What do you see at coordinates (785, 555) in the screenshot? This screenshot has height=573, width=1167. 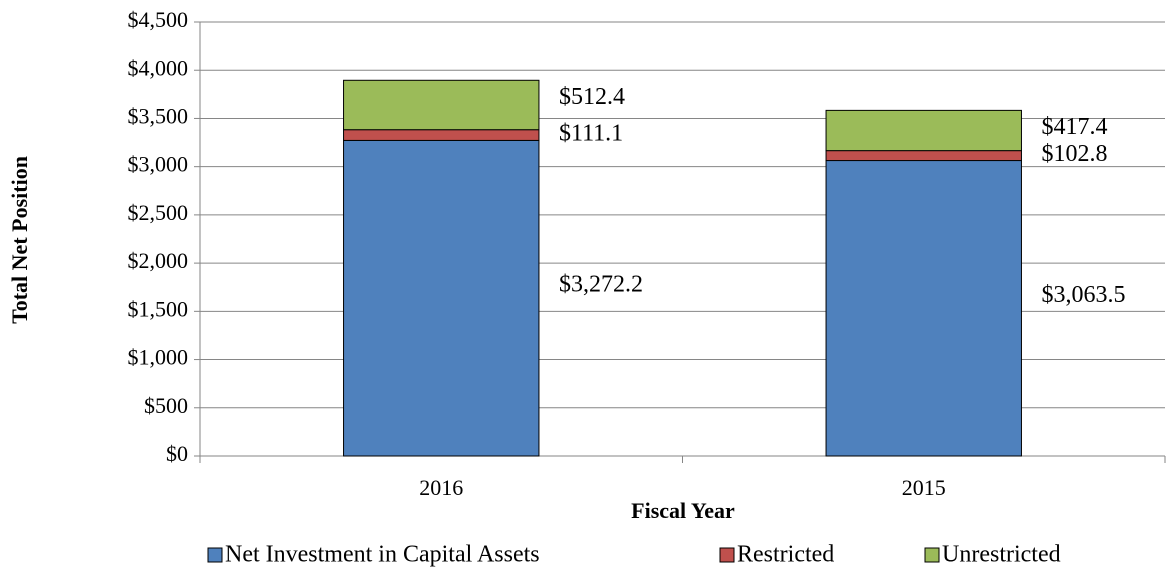 I see `legend-label: Restricted` at bounding box center [785, 555].